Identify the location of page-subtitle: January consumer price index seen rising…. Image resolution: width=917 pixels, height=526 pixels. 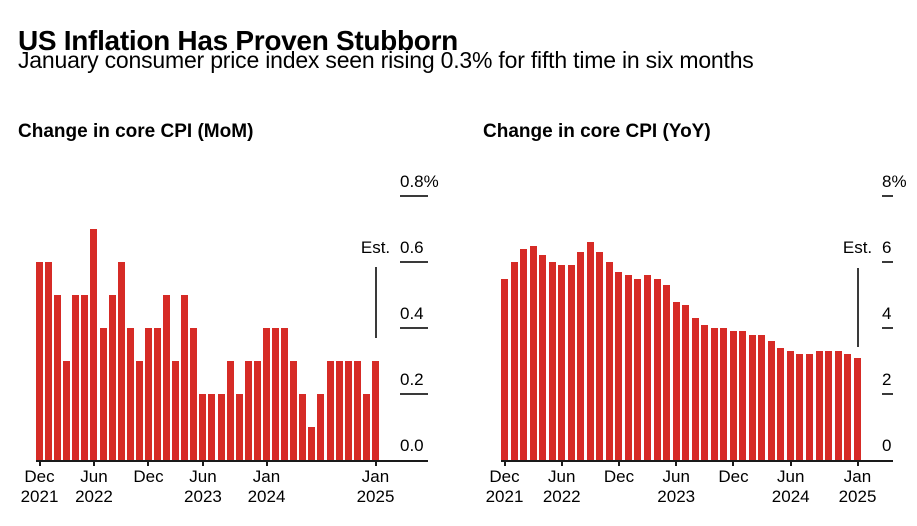
(386, 60).